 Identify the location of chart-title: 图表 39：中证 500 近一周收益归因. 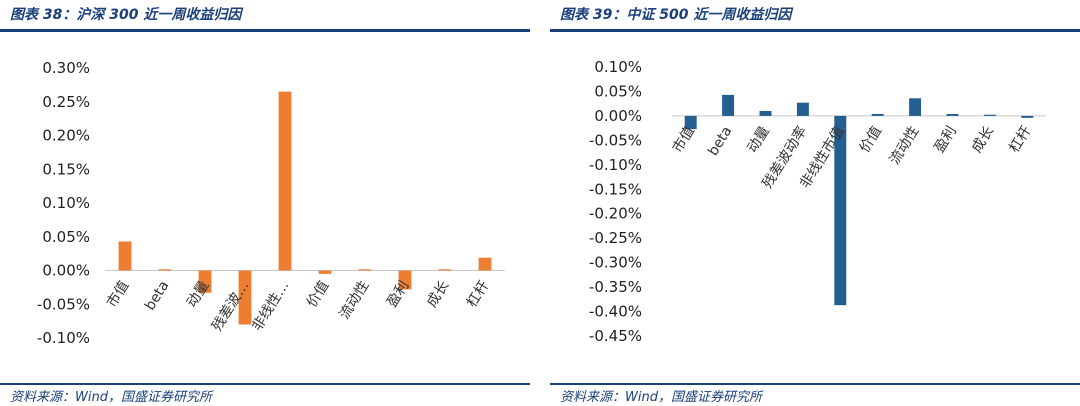
(676, 15).